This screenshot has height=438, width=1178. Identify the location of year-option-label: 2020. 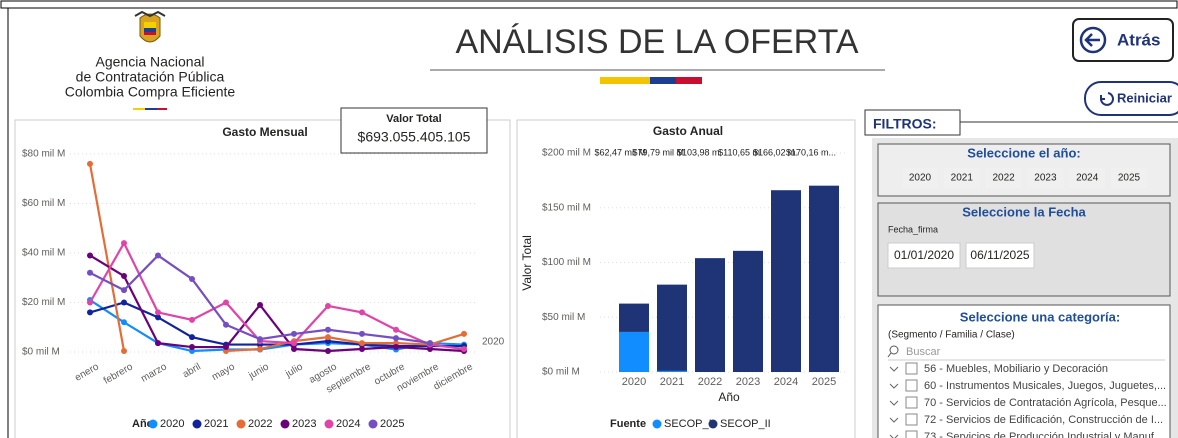
(920, 178).